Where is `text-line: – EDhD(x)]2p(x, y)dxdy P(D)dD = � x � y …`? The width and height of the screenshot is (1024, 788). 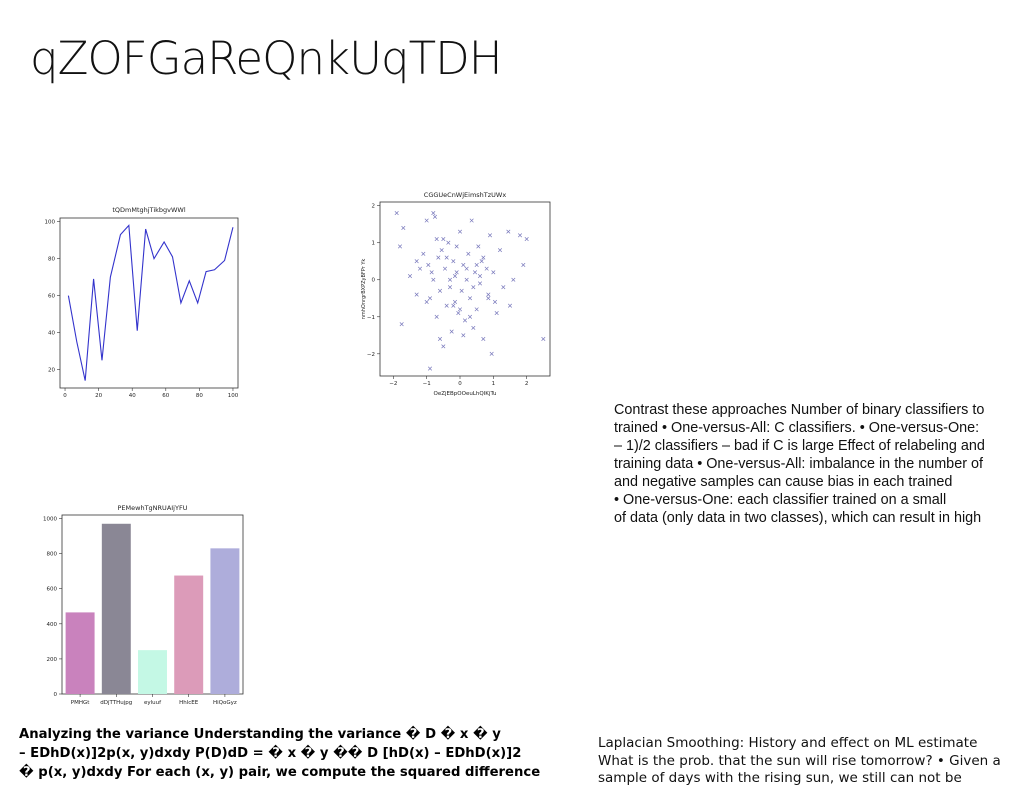 text-line: – EDhD(x)]2p(x, y)dxdy P(D)dD = � x � y … is located at coordinates (270, 753).